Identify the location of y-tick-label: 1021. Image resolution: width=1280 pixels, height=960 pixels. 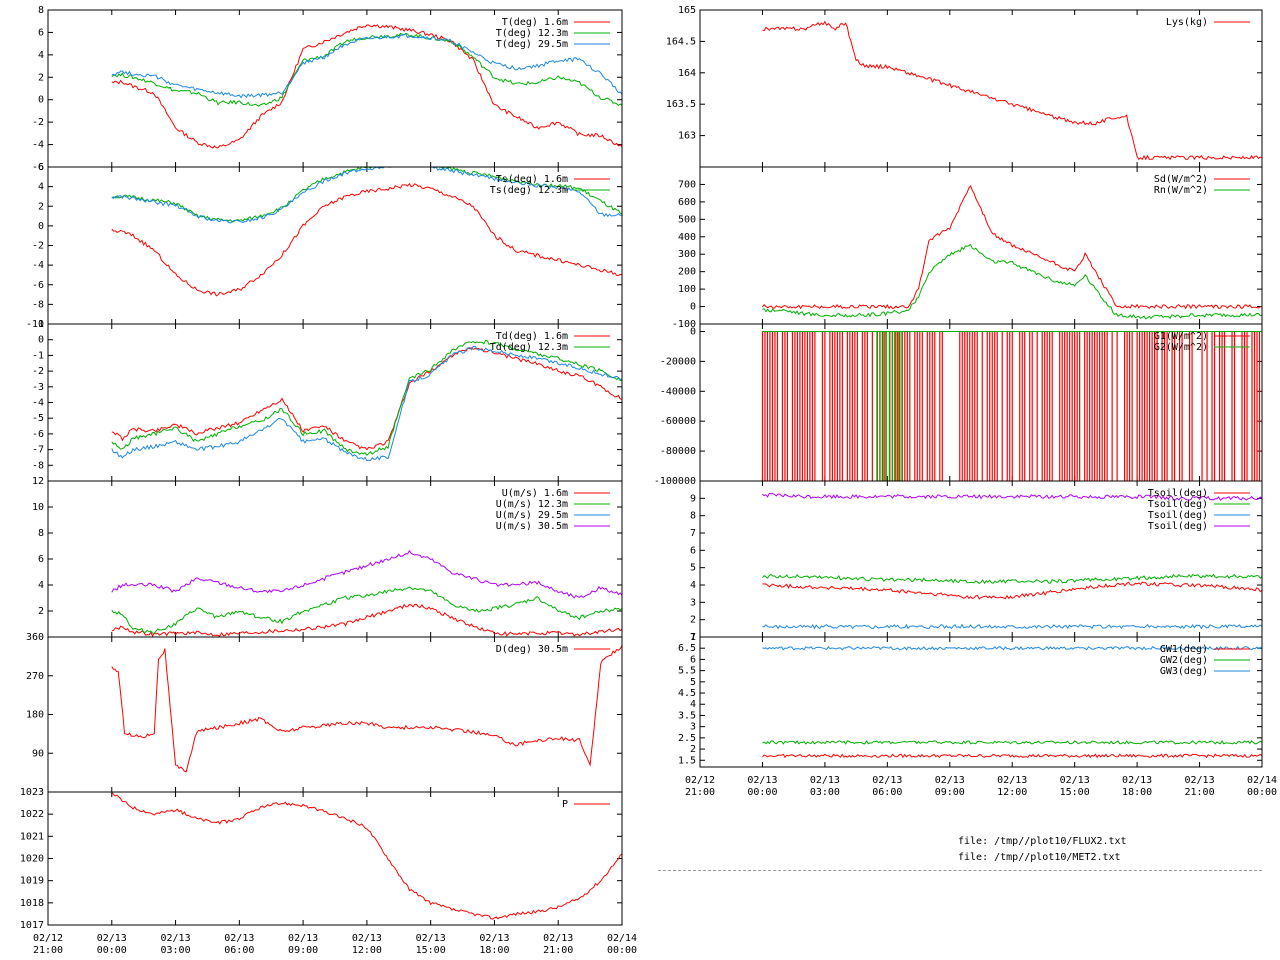
(32, 836).